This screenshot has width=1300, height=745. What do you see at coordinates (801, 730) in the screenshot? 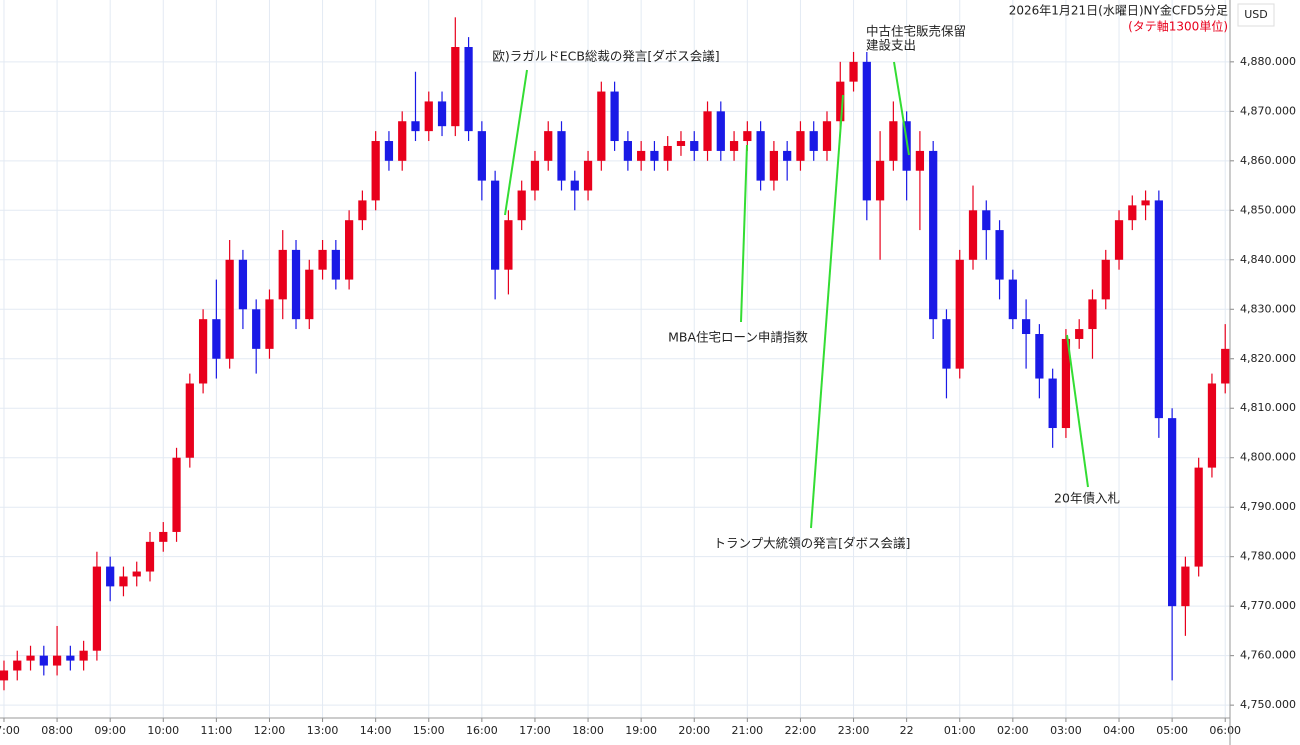
I see `x-tick-label: 22:00` at bounding box center [801, 730].